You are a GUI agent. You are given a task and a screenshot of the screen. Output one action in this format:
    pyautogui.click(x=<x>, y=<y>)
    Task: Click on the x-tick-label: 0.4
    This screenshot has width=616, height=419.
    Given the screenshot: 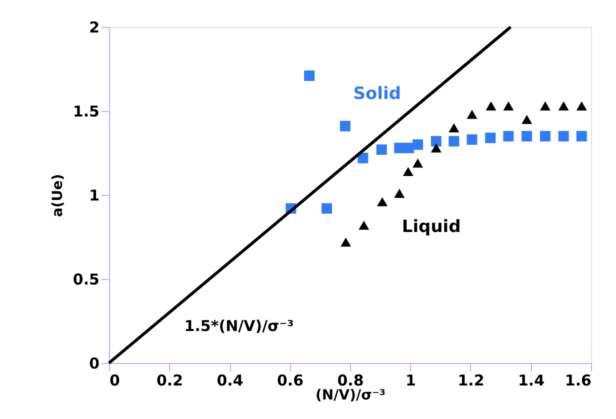 What is the action you would take?
    pyautogui.click(x=230, y=381)
    